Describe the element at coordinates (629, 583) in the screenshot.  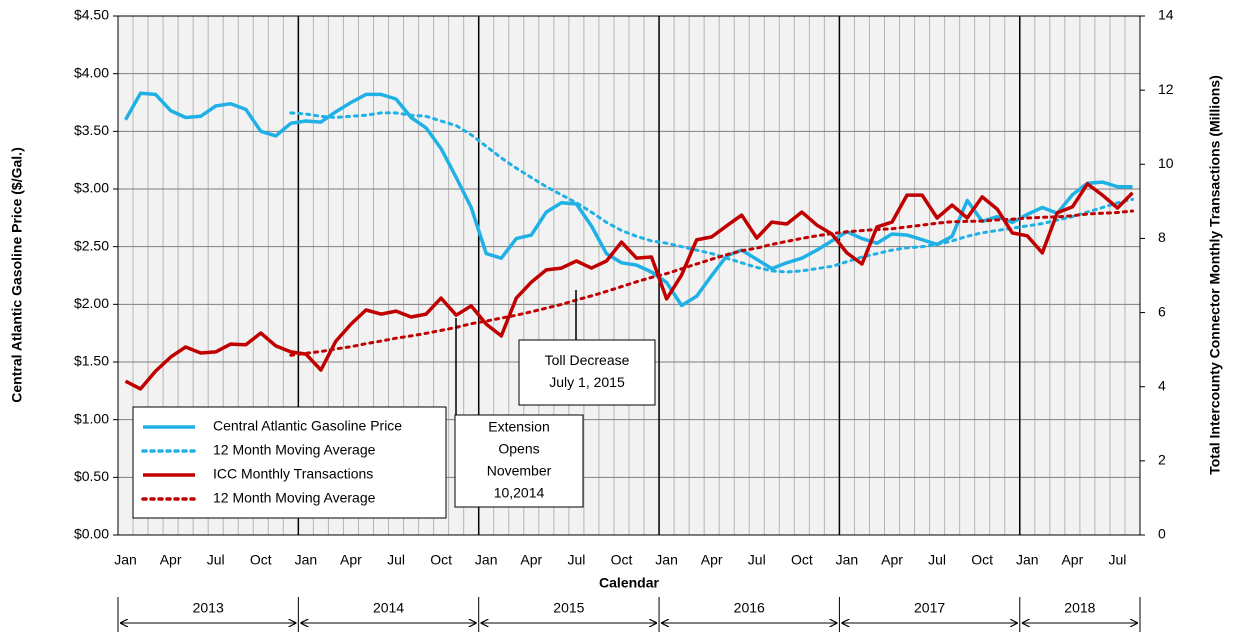
I see `x-axis-title: Calendar` at that location.